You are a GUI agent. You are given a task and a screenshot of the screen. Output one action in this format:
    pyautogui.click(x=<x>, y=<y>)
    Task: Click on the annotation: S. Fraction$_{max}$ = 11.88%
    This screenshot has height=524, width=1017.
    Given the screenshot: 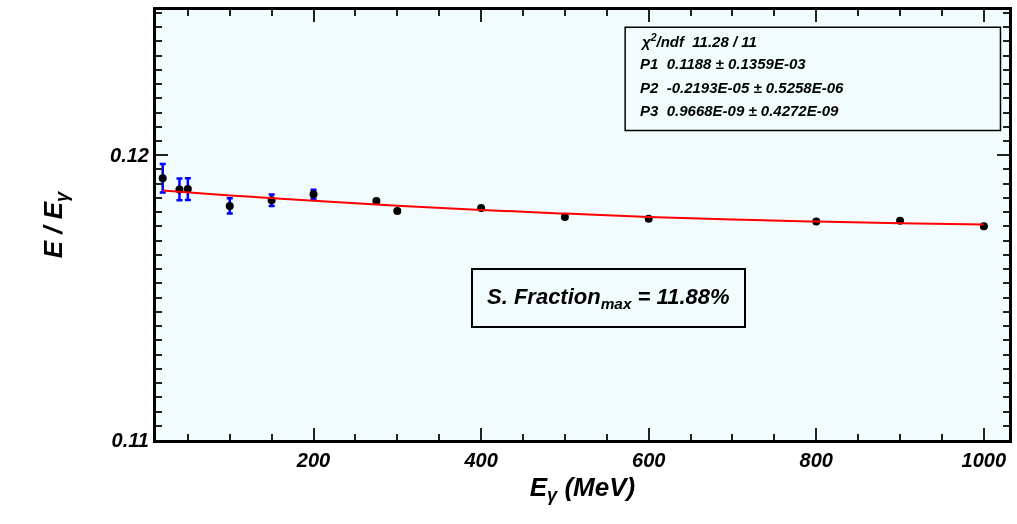 What is the action you would take?
    pyautogui.click(x=608, y=298)
    